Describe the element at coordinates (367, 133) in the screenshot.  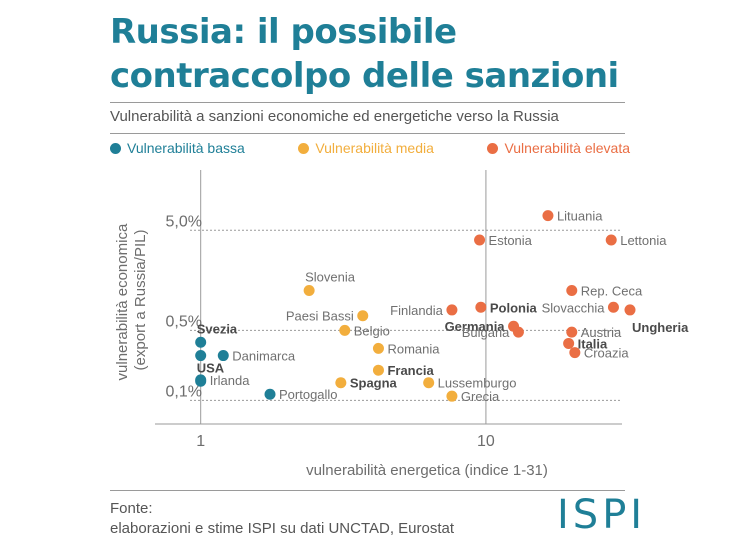
I see `subtitle-divider` at that location.